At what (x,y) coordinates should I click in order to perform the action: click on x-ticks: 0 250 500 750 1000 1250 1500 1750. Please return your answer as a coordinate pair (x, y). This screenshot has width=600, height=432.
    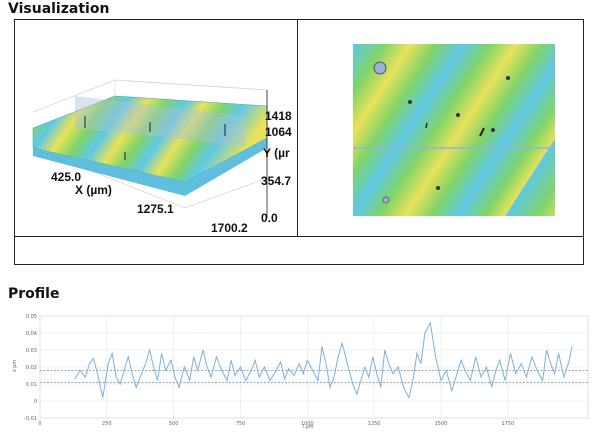
    Looking at the image, I should click on (276, 424).